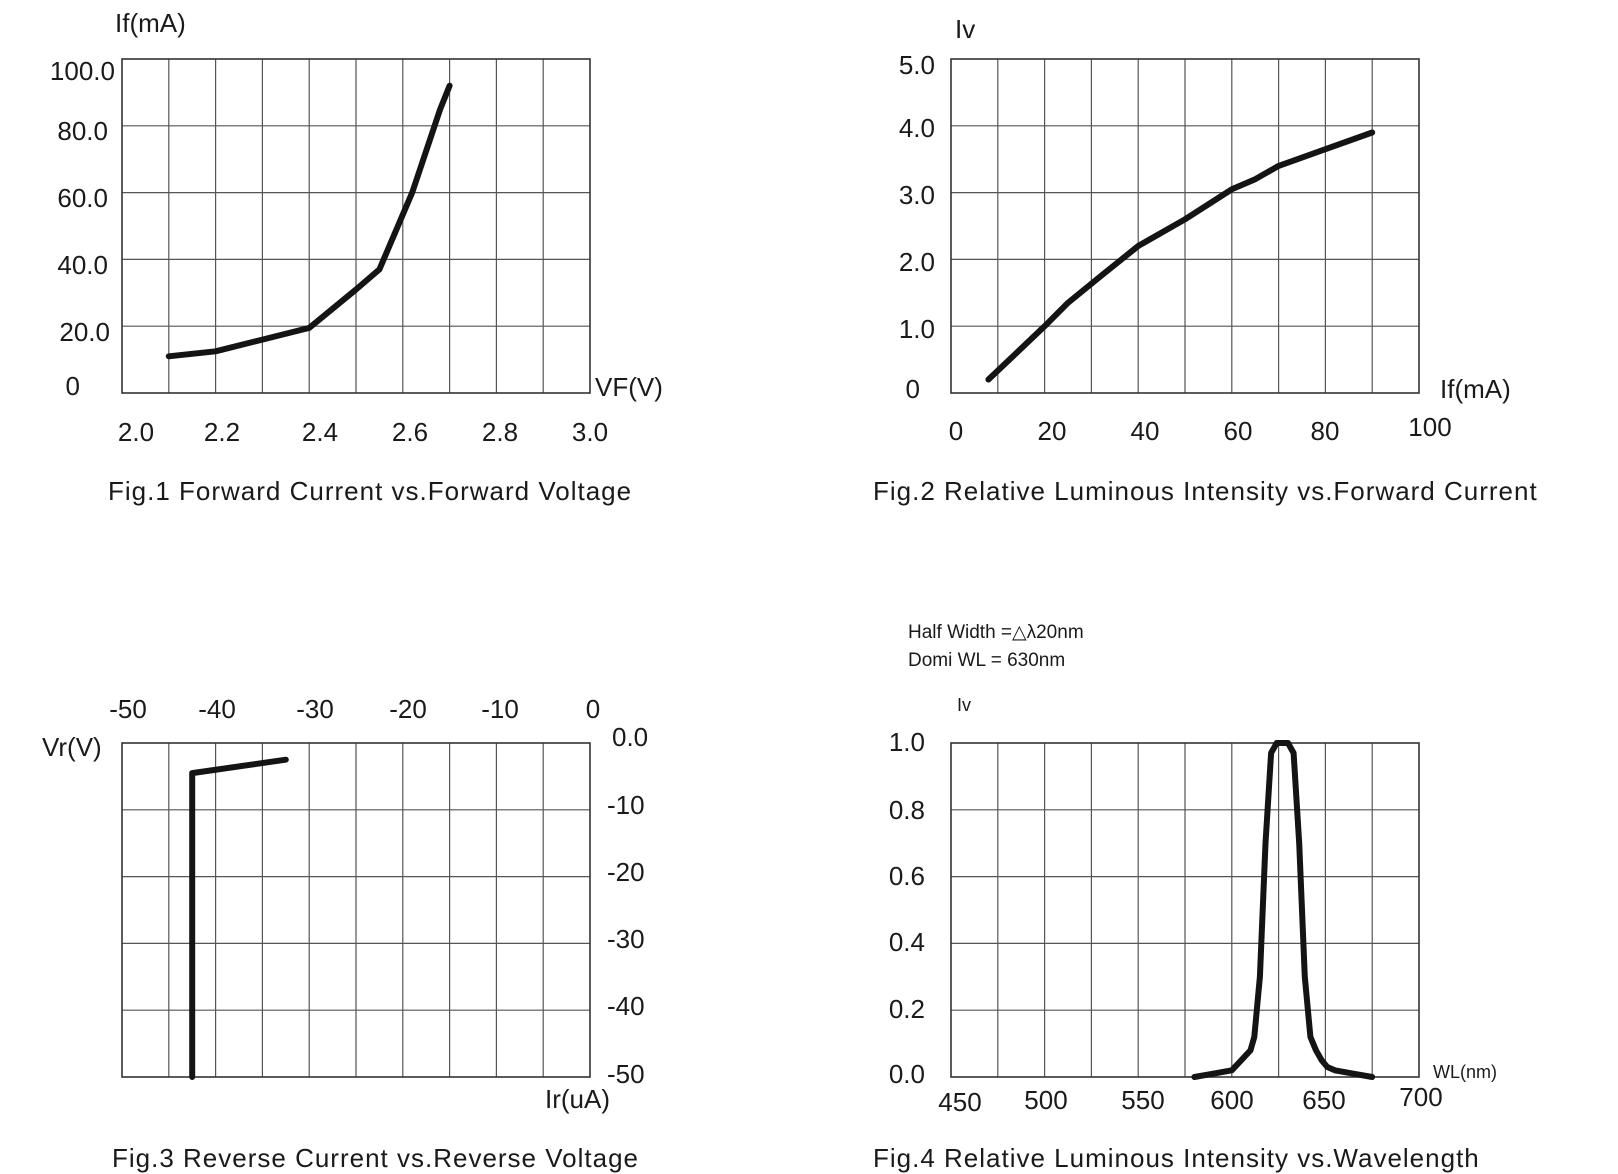  What do you see at coordinates (996, 632) in the screenshot?
I see `fig4-annotation-halfwidth: Half Width =△λ20nm` at bounding box center [996, 632].